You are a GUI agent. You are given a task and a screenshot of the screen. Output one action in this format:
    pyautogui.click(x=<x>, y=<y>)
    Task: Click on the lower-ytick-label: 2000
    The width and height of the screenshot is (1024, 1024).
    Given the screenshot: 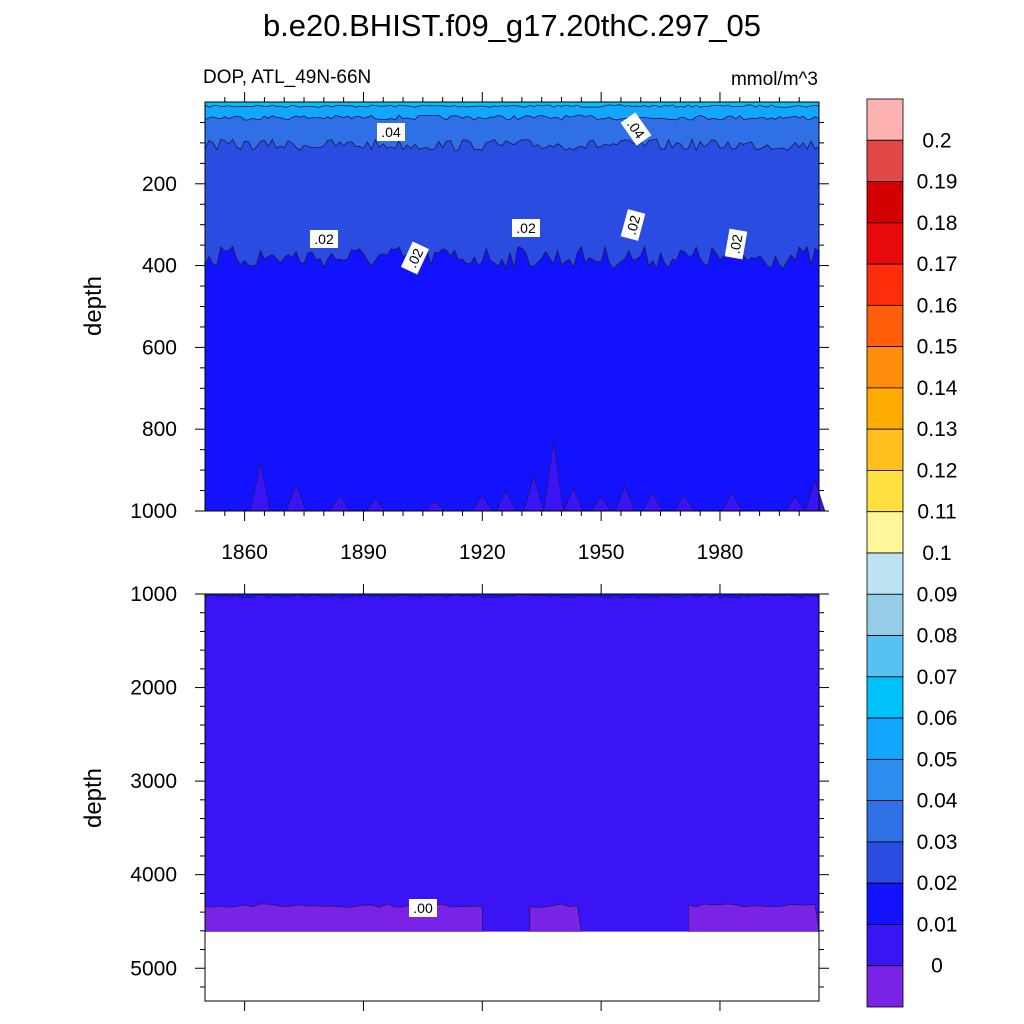 What is the action you would take?
    pyautogui.click(x=153, y=688)
    